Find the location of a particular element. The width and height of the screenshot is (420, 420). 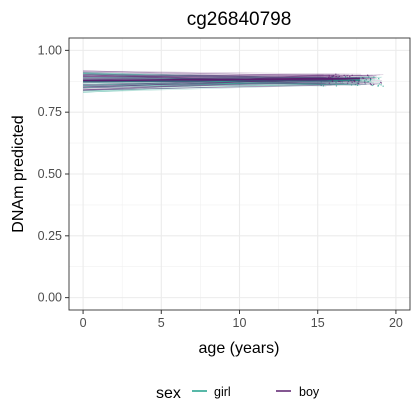

data-layer is located at coordinates (233, 81).